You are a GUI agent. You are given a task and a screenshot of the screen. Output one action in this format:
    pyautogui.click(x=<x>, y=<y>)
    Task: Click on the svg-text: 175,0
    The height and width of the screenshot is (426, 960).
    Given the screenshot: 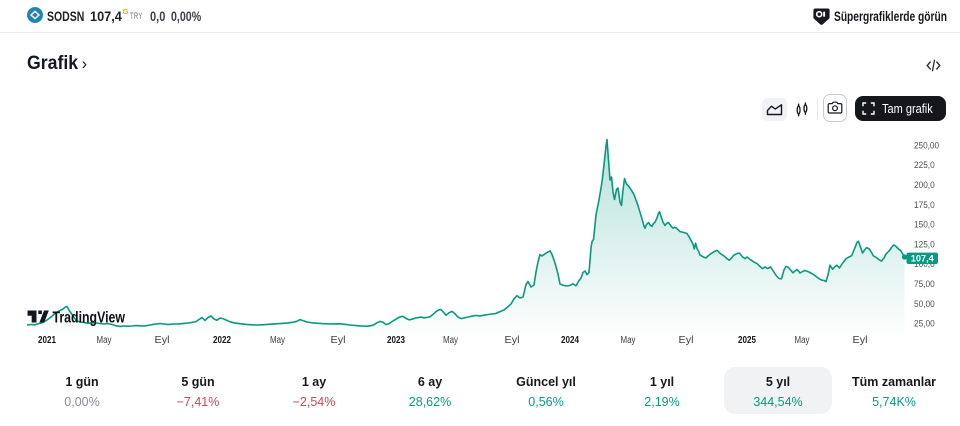 What is the action you would take?
    pyautogui.click(x=924, y=205)
    